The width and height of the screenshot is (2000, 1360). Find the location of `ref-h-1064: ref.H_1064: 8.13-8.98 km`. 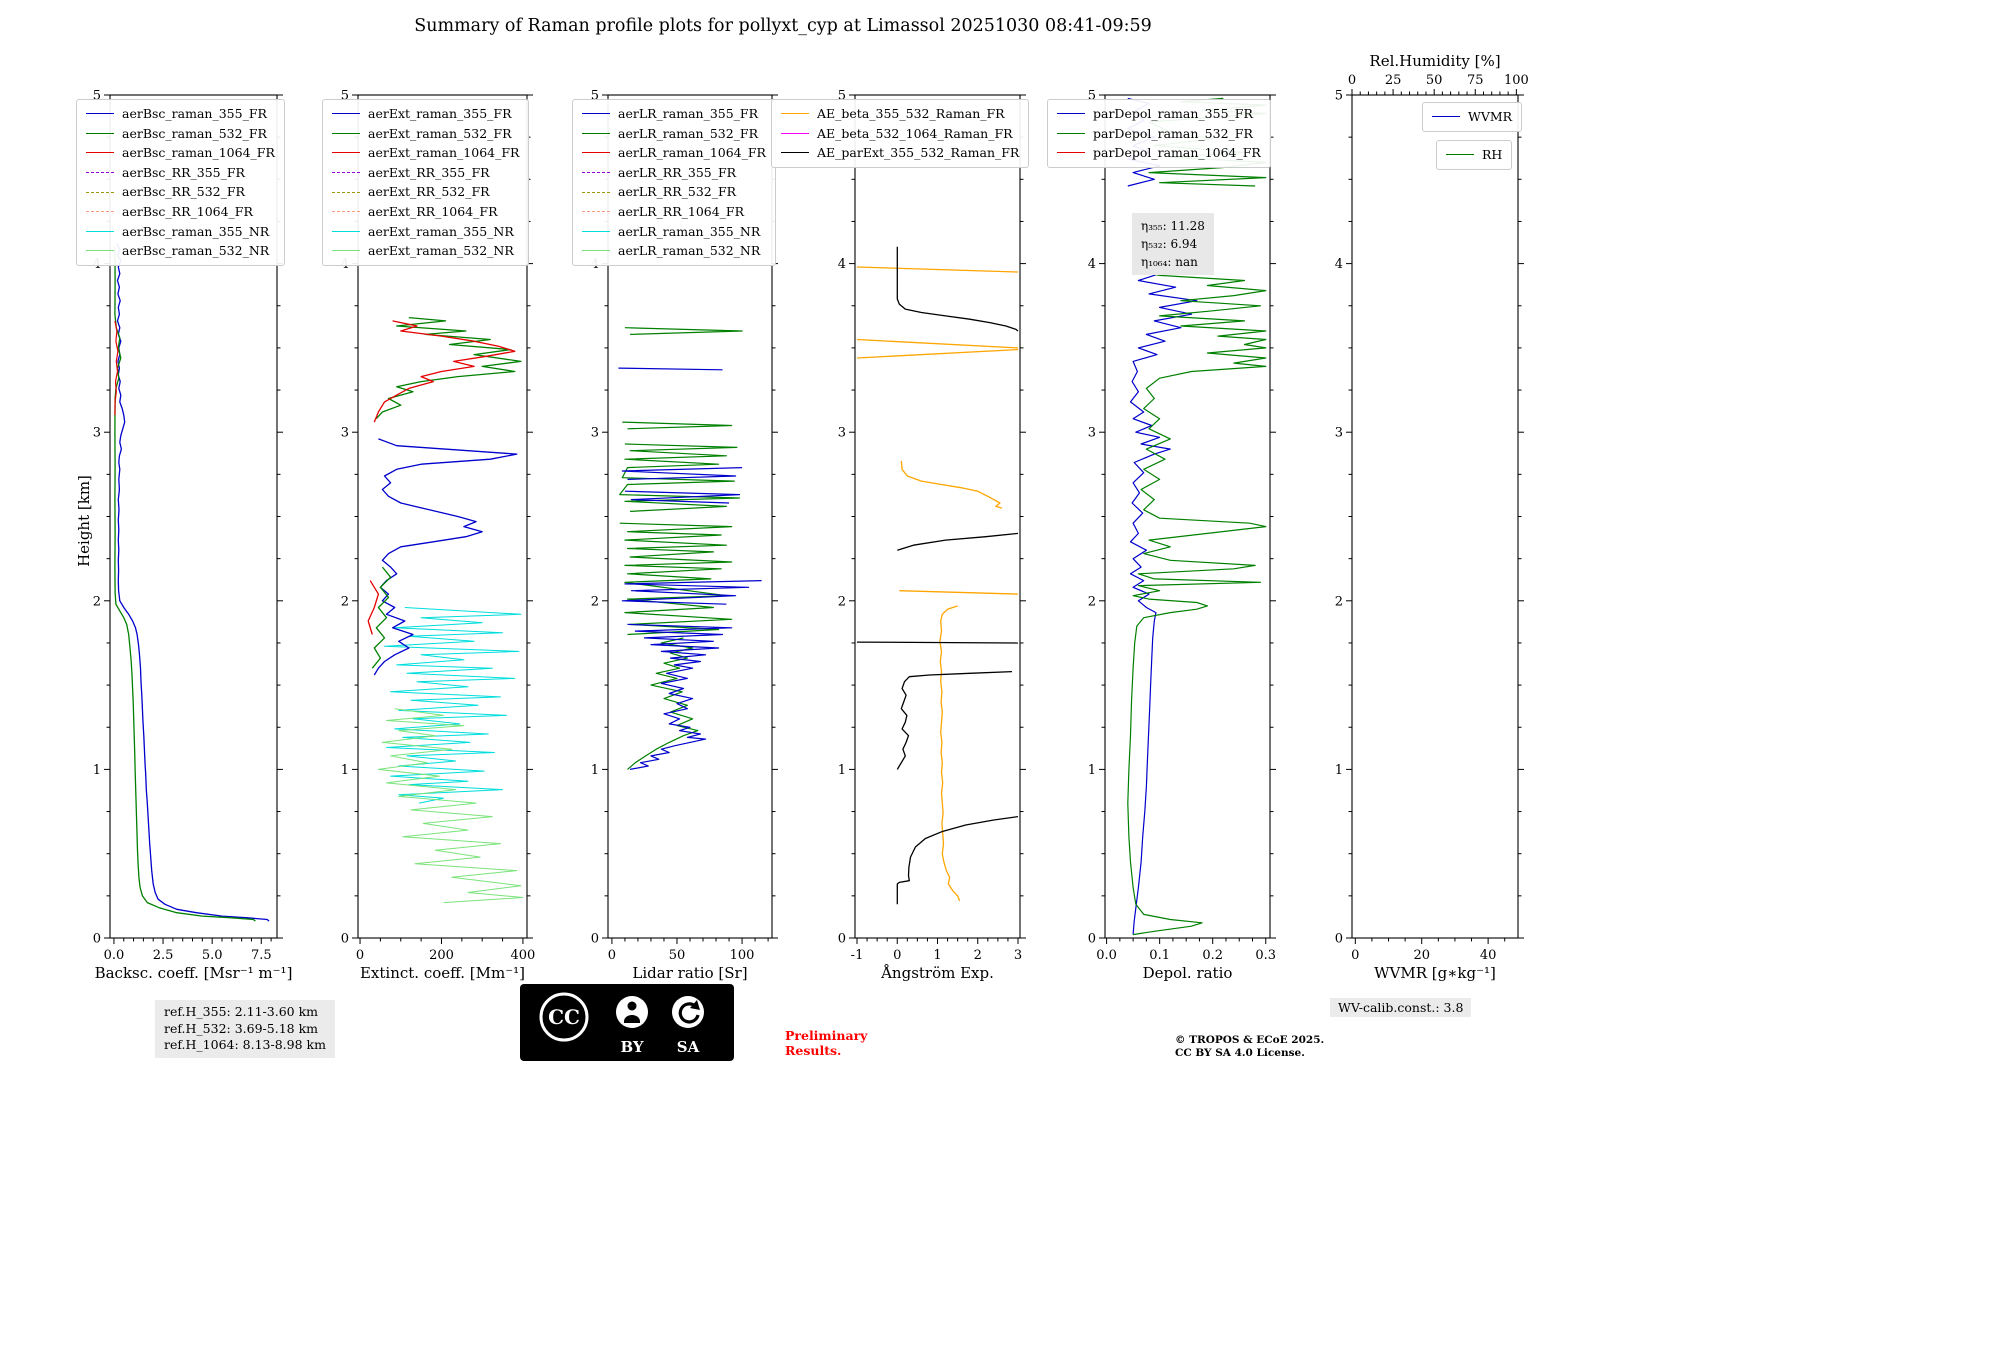

ref-h-1064: ref.H_1064: 8.13-8.98 km is located at coordinates (245, 1044).